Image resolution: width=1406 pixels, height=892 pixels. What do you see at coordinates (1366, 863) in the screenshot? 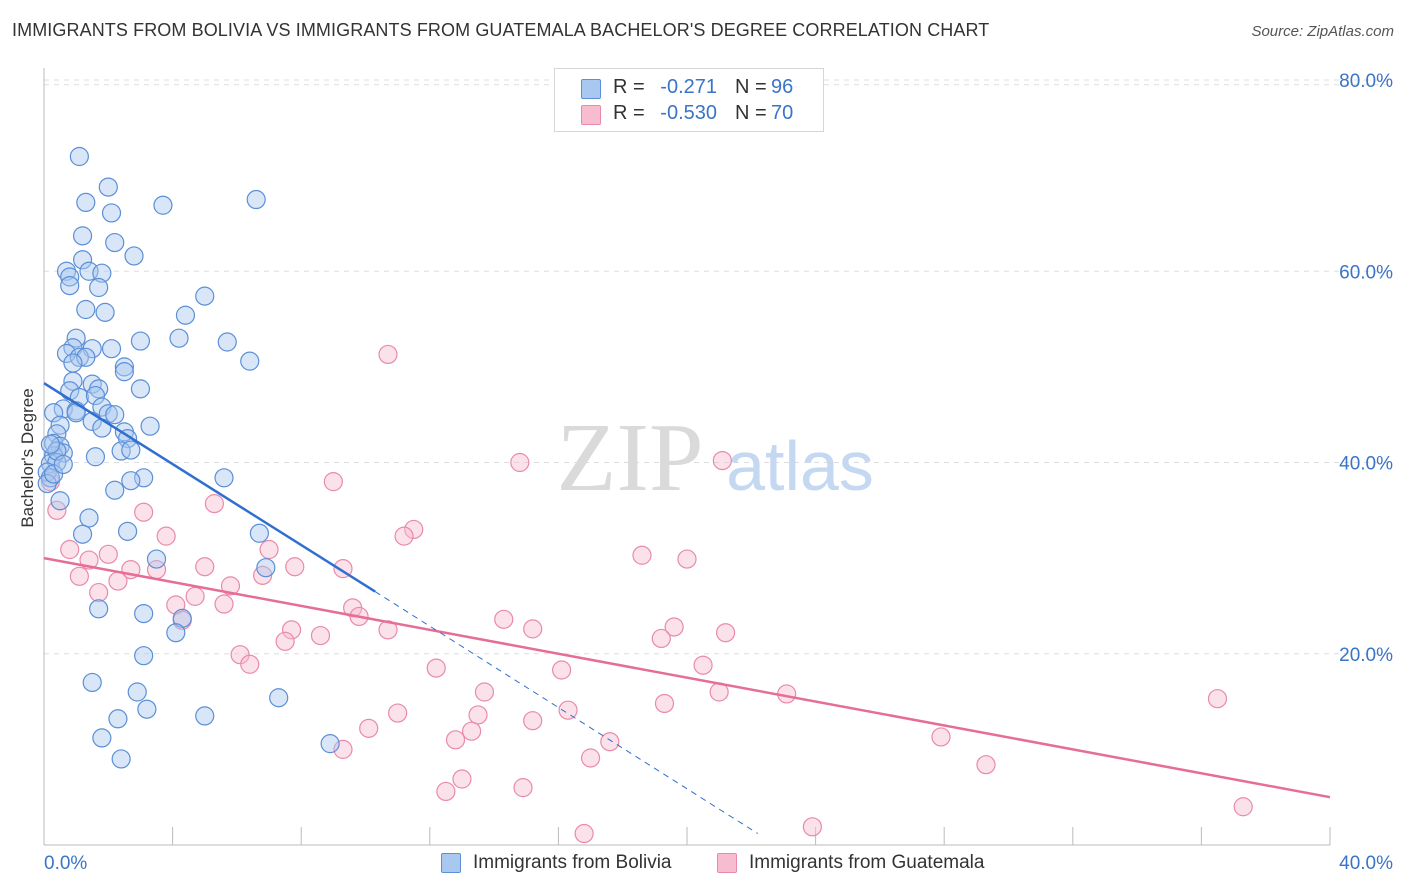
I see `x-tick-label: 40.0%` at bounding box center [1366, 863].